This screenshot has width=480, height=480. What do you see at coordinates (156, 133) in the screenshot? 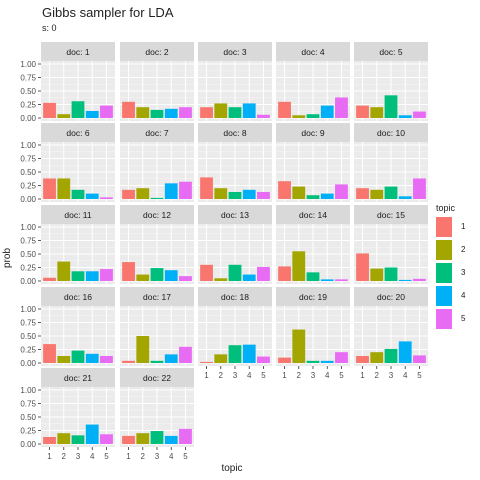
I see `facet-strip-label: doc: 7` at bounding box center [156, 133].